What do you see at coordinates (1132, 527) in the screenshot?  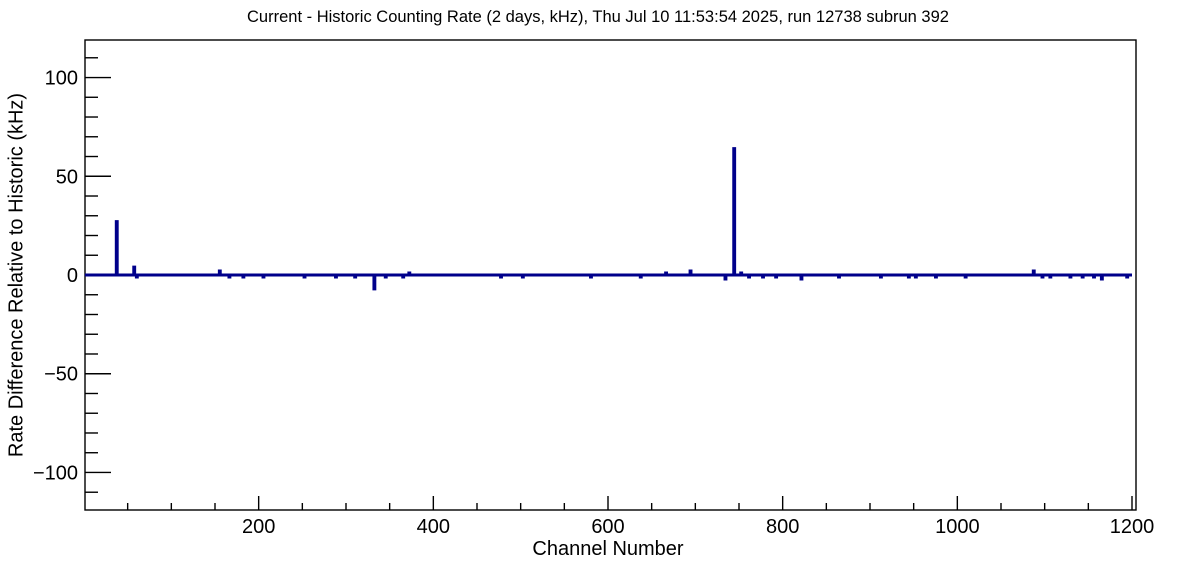 I see `x-axis-tick-label: 1200` at bounding box center [1132, 527].